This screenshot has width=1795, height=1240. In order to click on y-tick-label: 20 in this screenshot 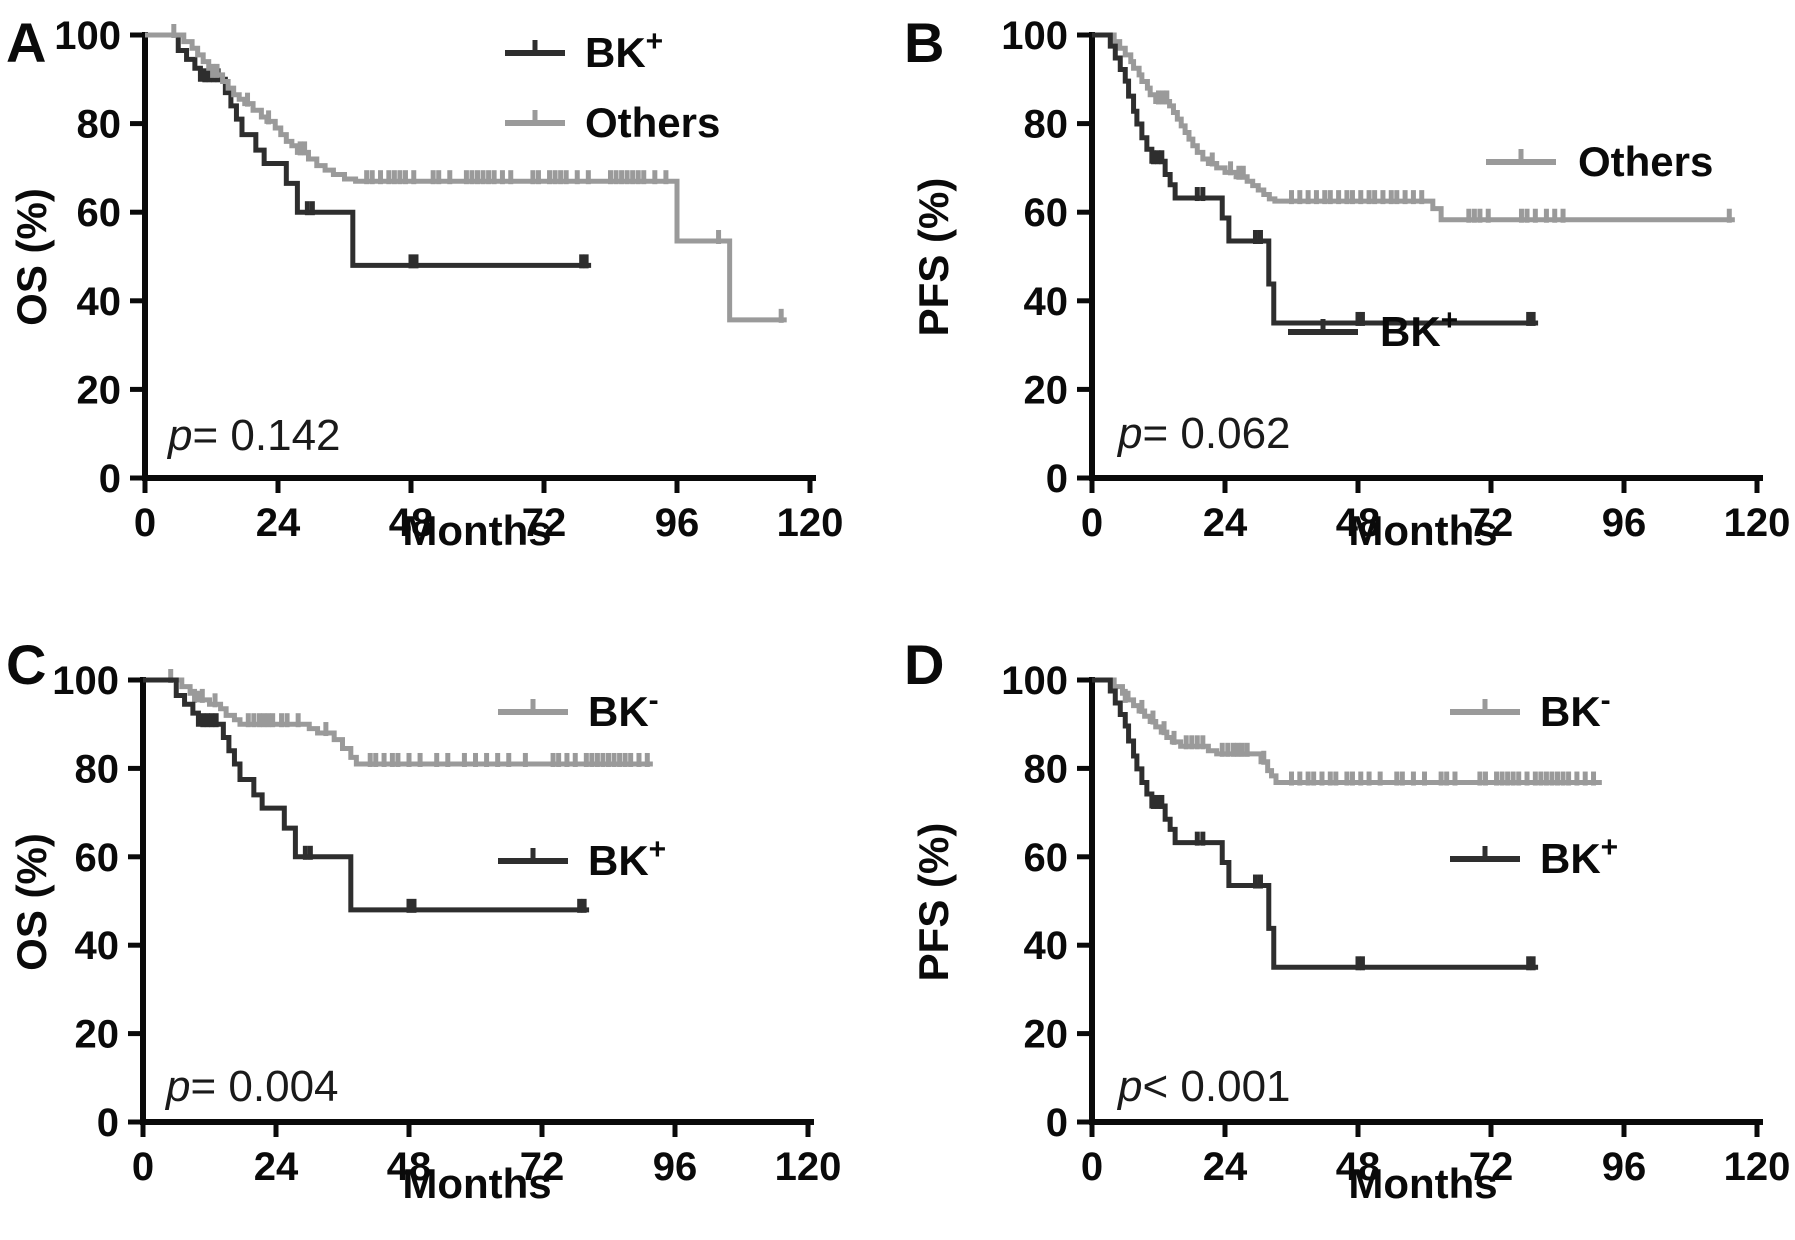, I will do `click(99, 390)`.